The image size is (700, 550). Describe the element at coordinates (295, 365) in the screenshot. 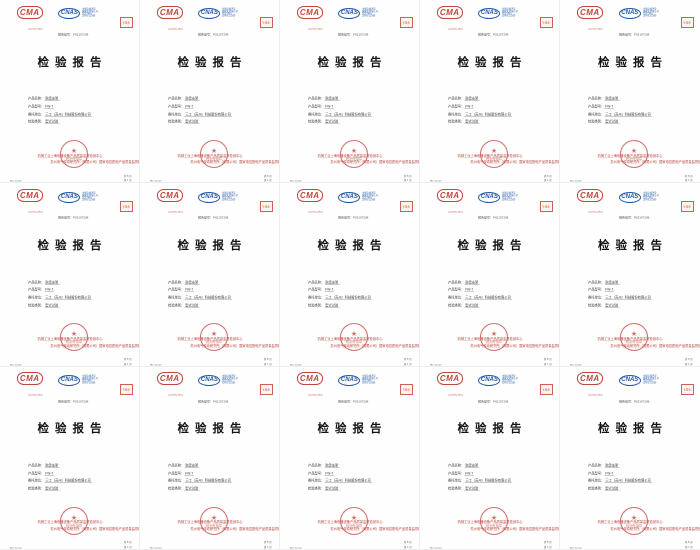

I see `footer-doc-code-text: BG-JL-027` at that location.